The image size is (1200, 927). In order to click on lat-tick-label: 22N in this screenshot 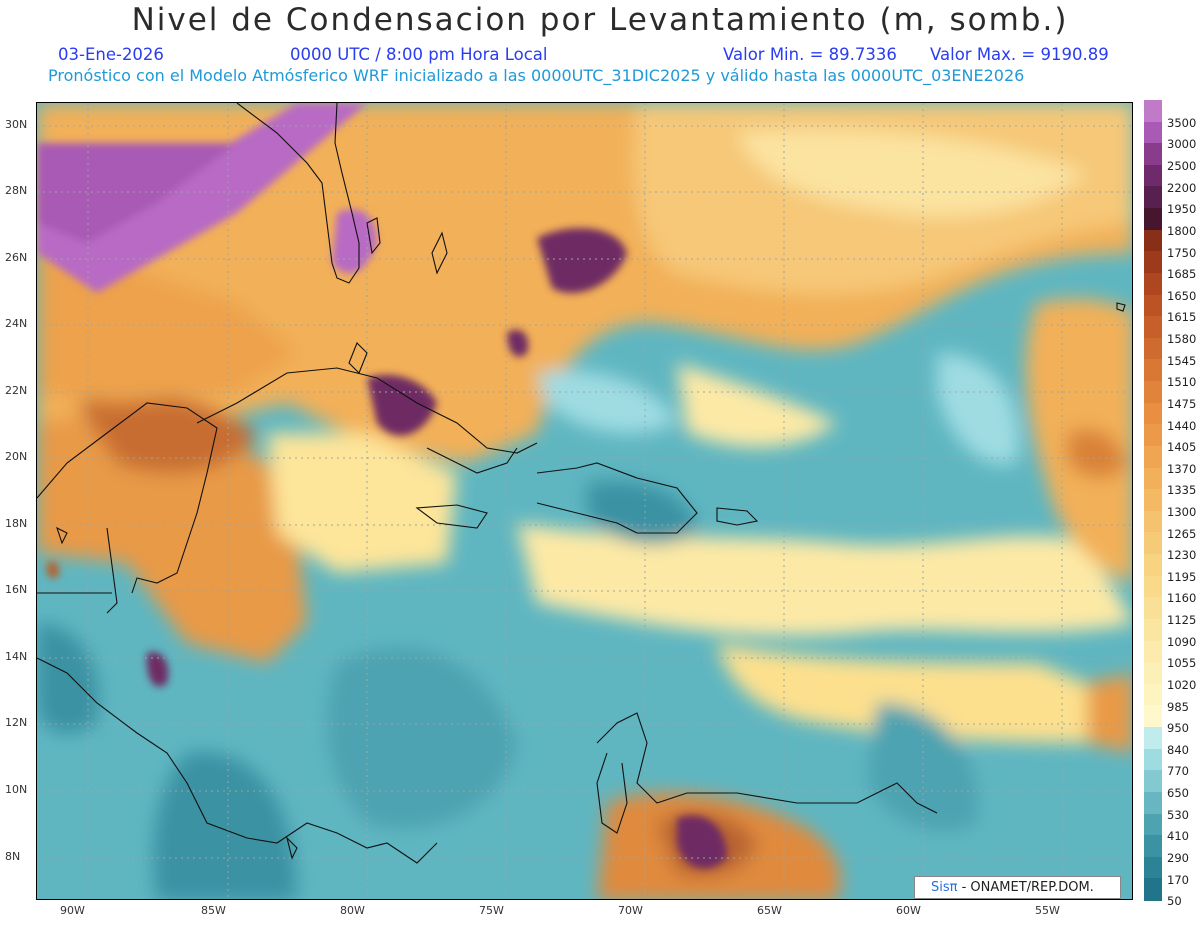, I will do `click(16, 390)`.